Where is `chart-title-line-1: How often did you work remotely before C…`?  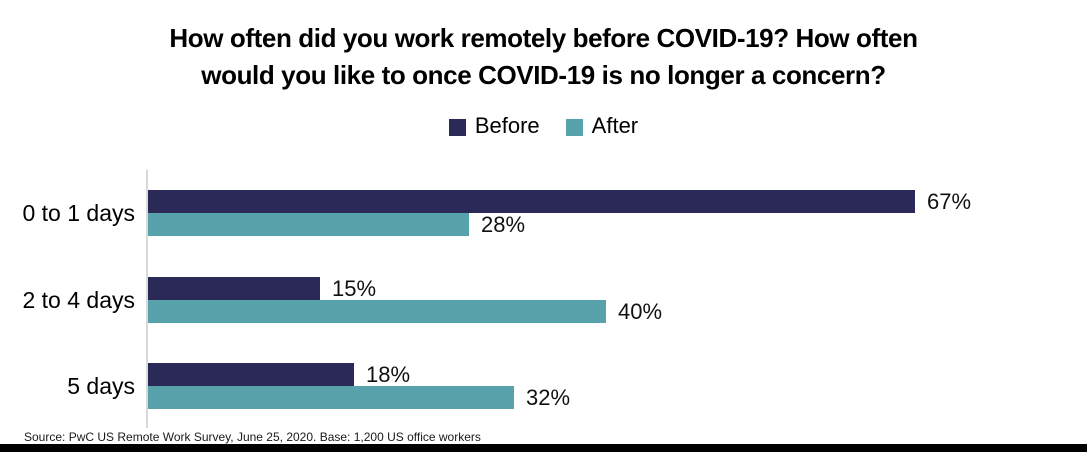 chart-title-line-1: How often did you work remotely before C… is located at coordinates (543, 38).